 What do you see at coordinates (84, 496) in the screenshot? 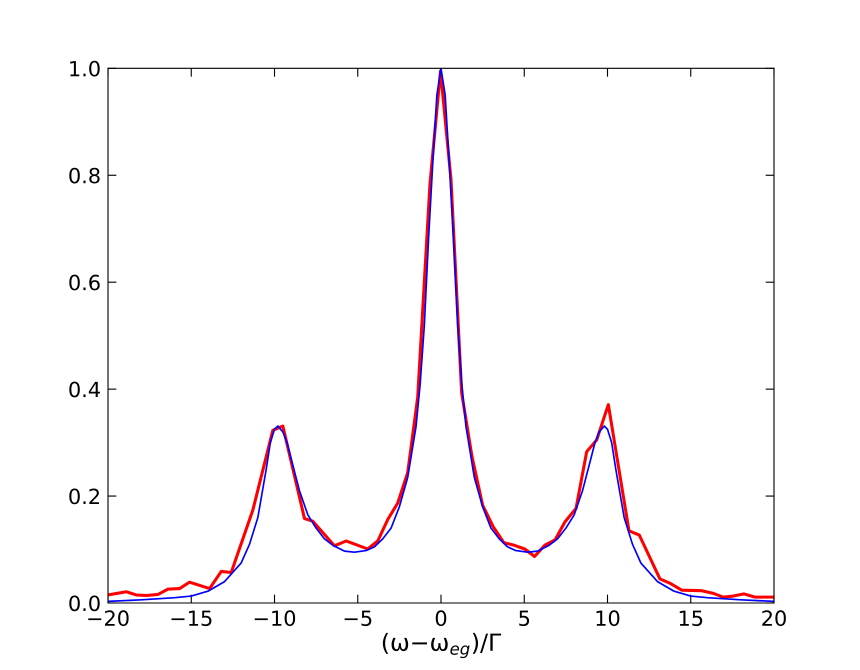
I see `y-tick-label: 0.2` at bounding box center [84, 496].